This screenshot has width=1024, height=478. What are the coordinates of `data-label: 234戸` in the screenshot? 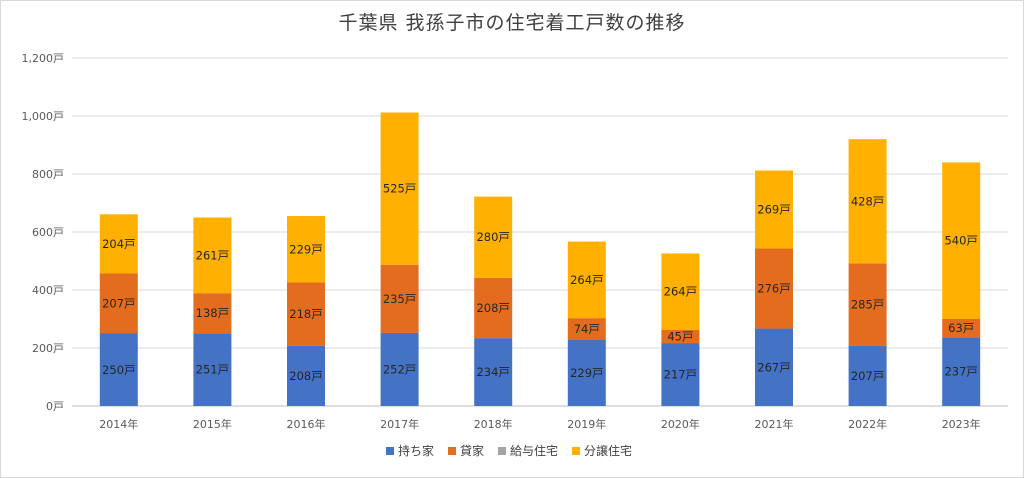 It's located at (492, 372).